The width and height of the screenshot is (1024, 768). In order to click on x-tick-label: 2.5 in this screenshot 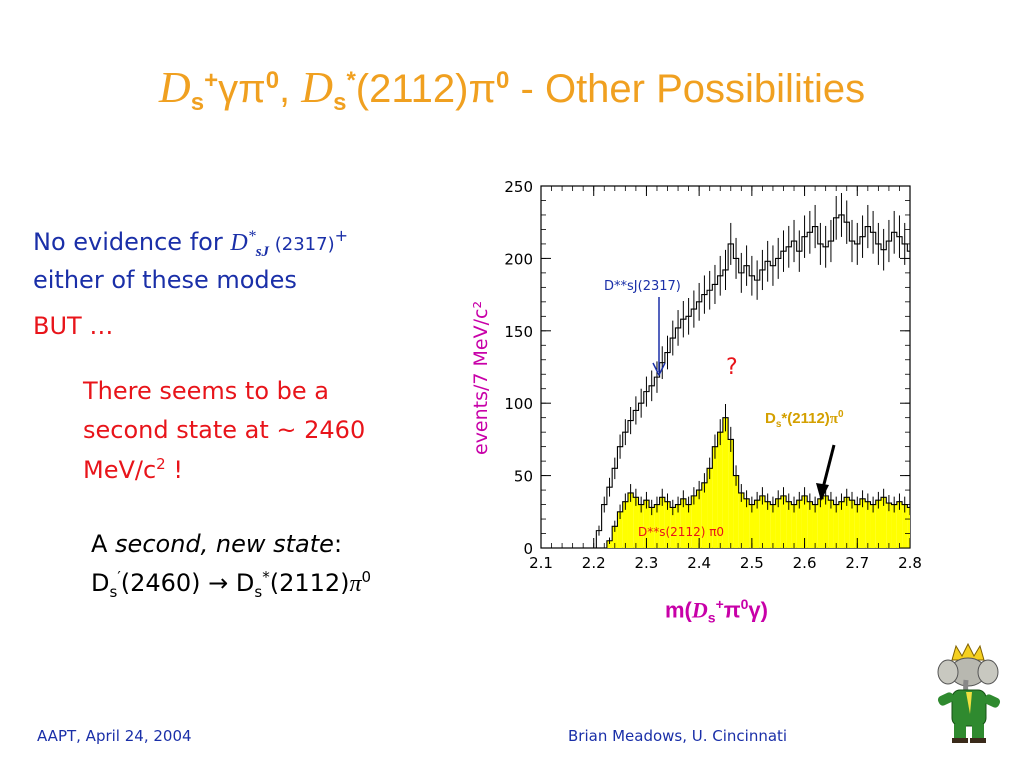, I will do `click(752, 563)`.